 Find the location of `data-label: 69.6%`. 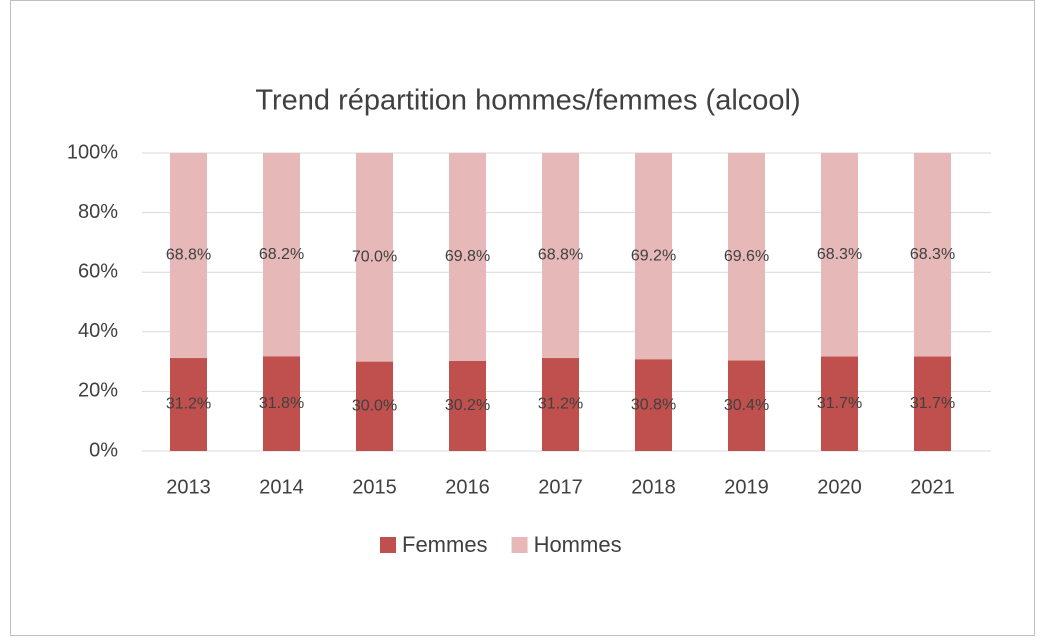

data-label: 69.6% is located at coordinates (746, 256).